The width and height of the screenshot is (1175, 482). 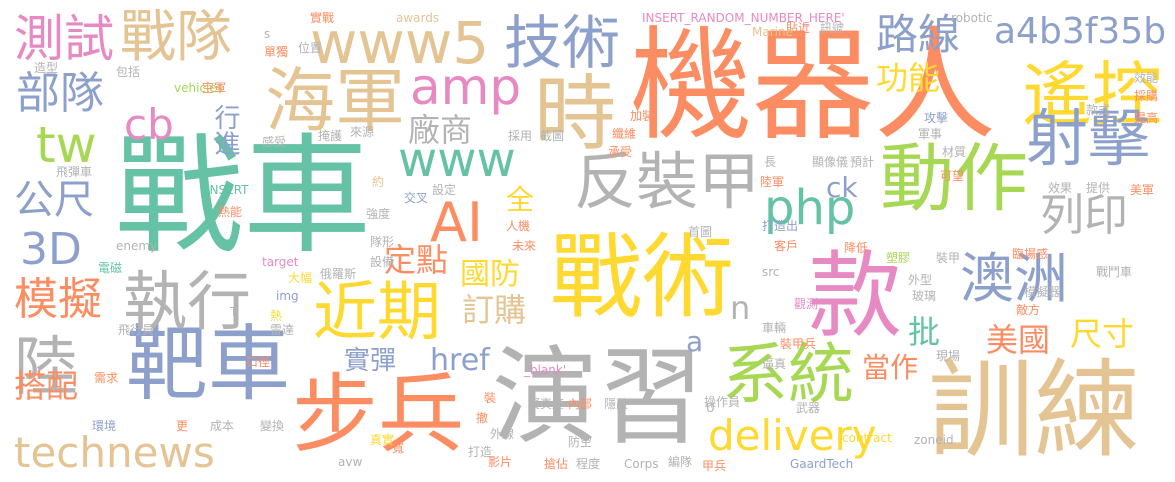 What do you see at coordinates (1084, 216) in the screenshot?
I see `word: 列印` at bounding box center [1084, 216].